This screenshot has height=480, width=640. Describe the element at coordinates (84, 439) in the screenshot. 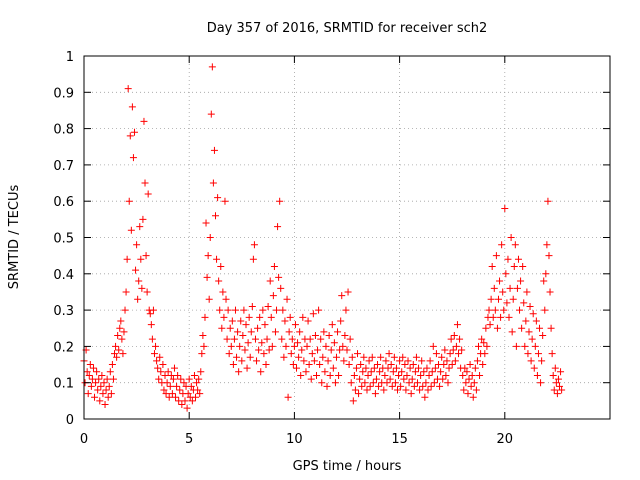

I see `x-tick-label: 0` at that location.